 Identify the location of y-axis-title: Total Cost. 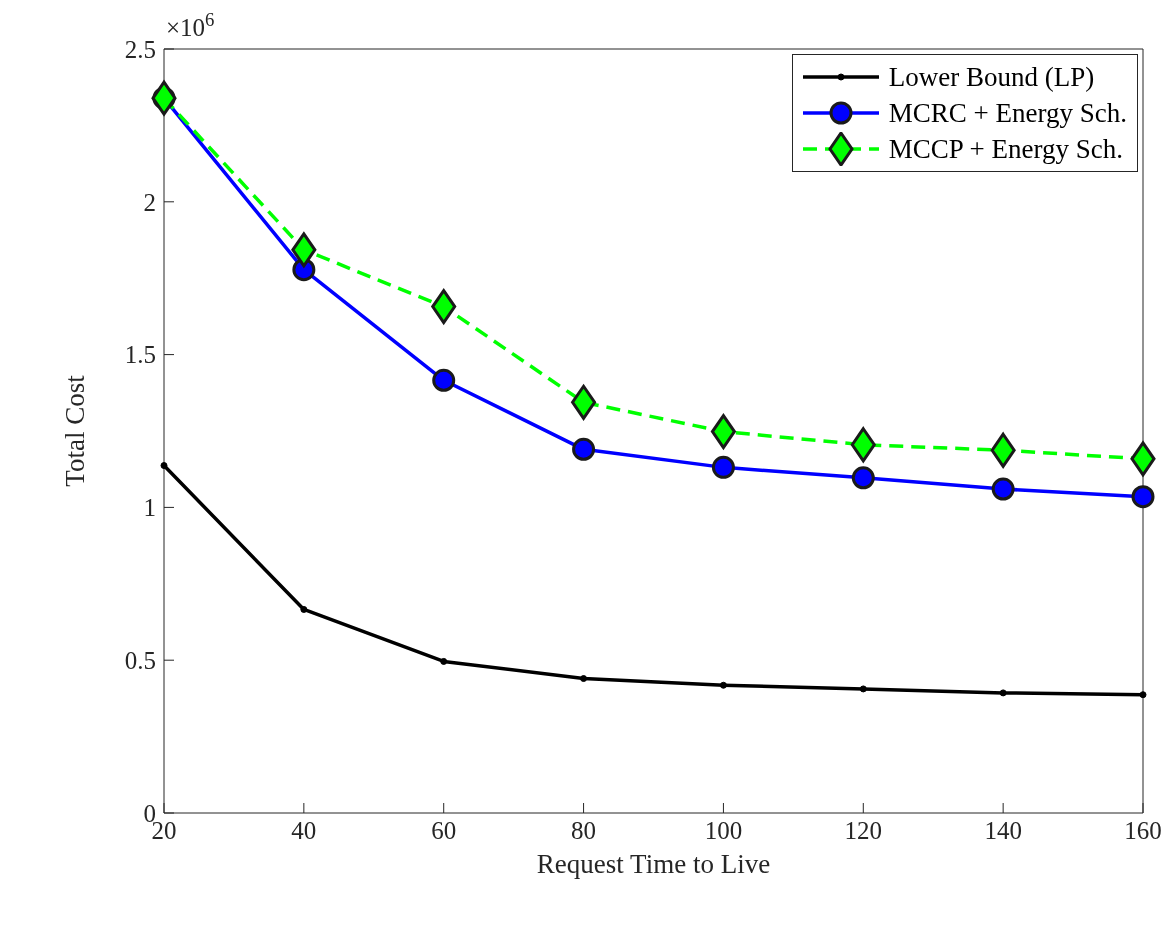
(74, 430).